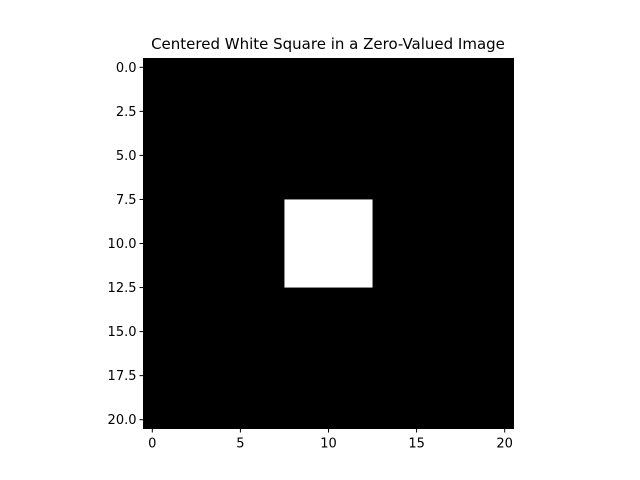 The height and width of the screenshot is (480, 640). I want to click on x-axis: 0 5 10 15 20, so click(330, 440).